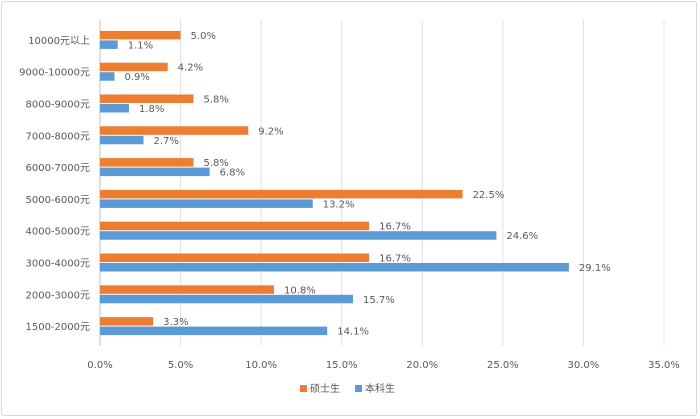 This screenshot has width=700, height=419. I want to click on x-tick-label: 35.0%, so click(664, 365).